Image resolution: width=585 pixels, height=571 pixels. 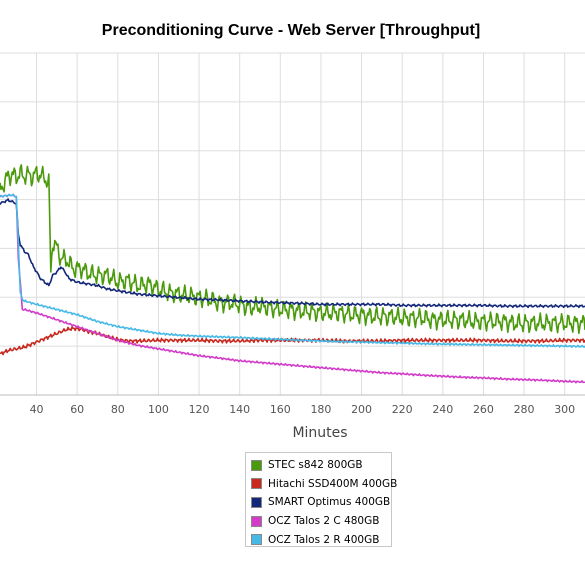 I want to click on legend-item: OCZ Talos 2 R 400GB, so click(x=321, y=539).